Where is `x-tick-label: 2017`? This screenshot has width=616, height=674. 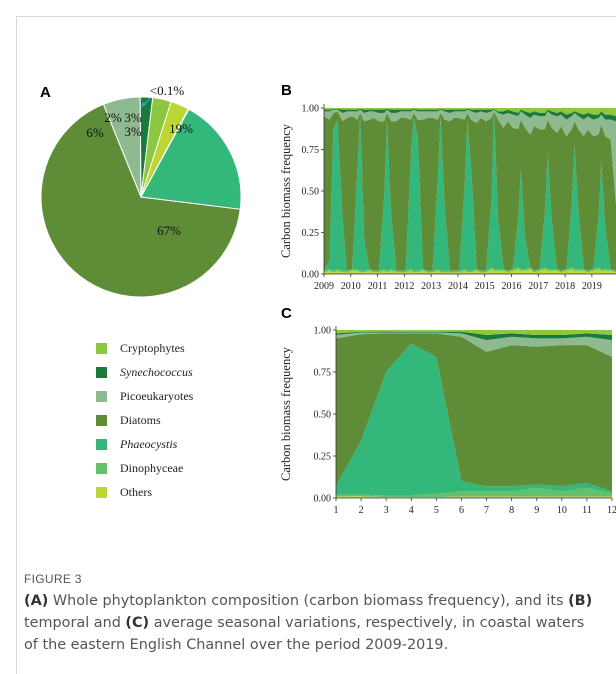
x-tick-label: 2017 is located at coordinates (538, 286).